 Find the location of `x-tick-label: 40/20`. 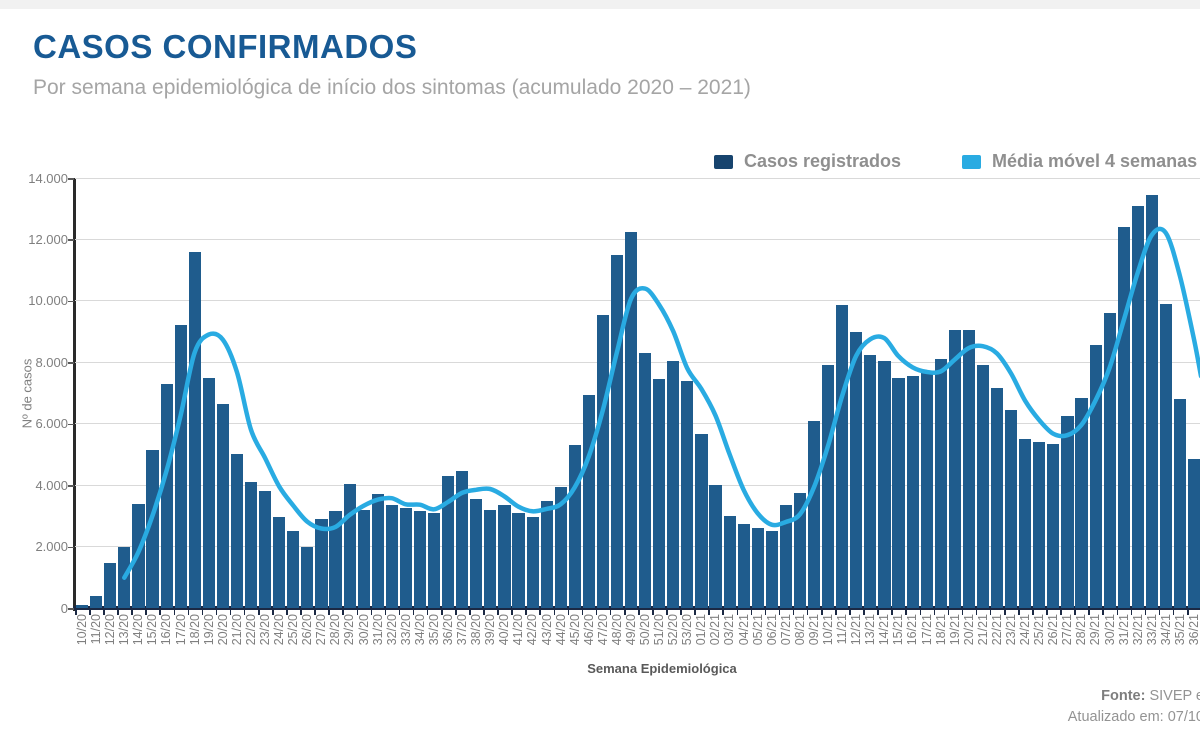

x-tick-label: 40/20 is located at coordinates (504, 630).